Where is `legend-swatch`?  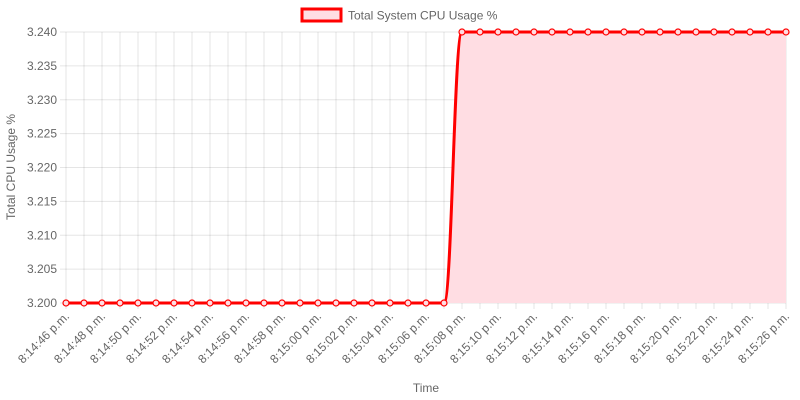
legend-swatch is located at coordinates (321, 15).